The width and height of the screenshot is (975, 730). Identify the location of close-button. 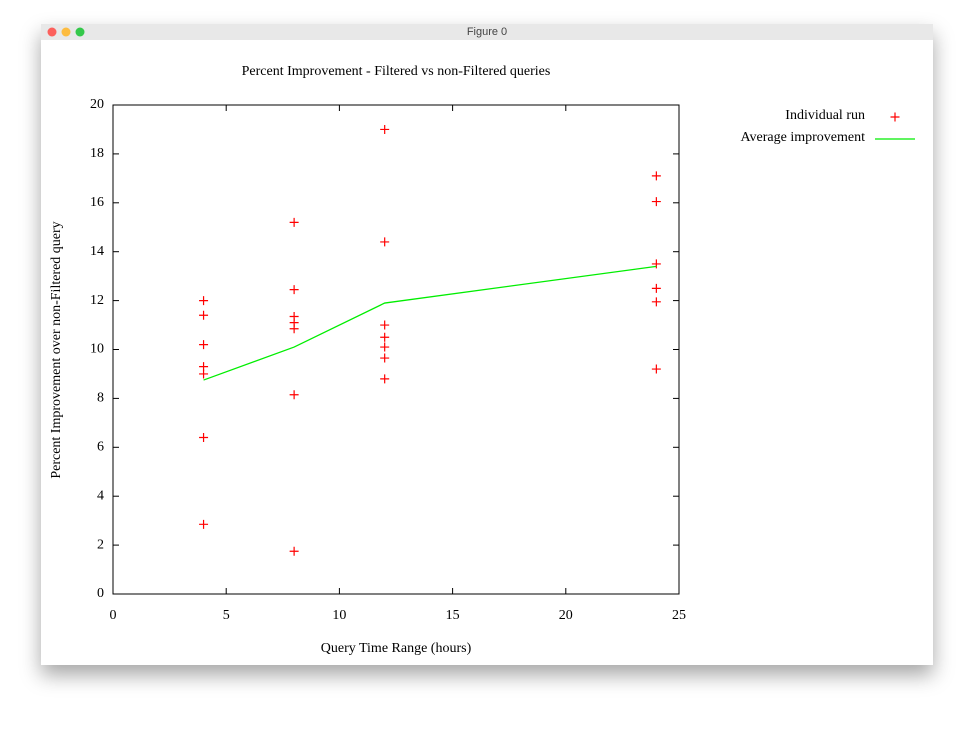
(52, 32).